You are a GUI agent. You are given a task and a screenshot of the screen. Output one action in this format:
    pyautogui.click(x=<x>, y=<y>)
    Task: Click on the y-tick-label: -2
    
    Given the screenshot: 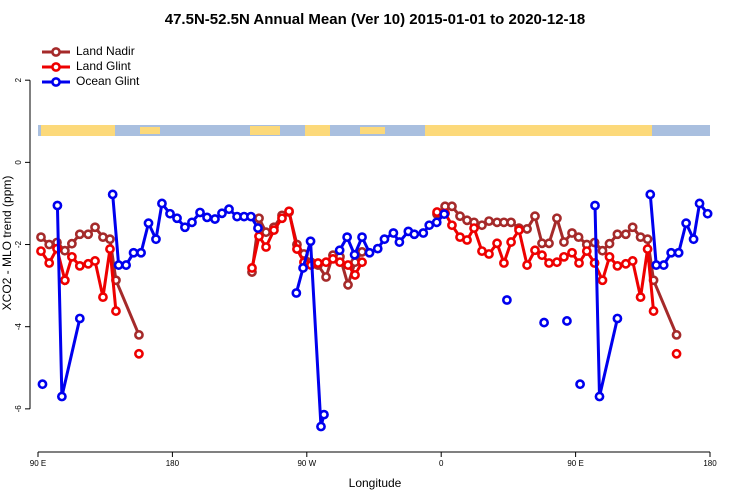 What is the action you would take?
    pyautogui.click(x=18, y=244)
    